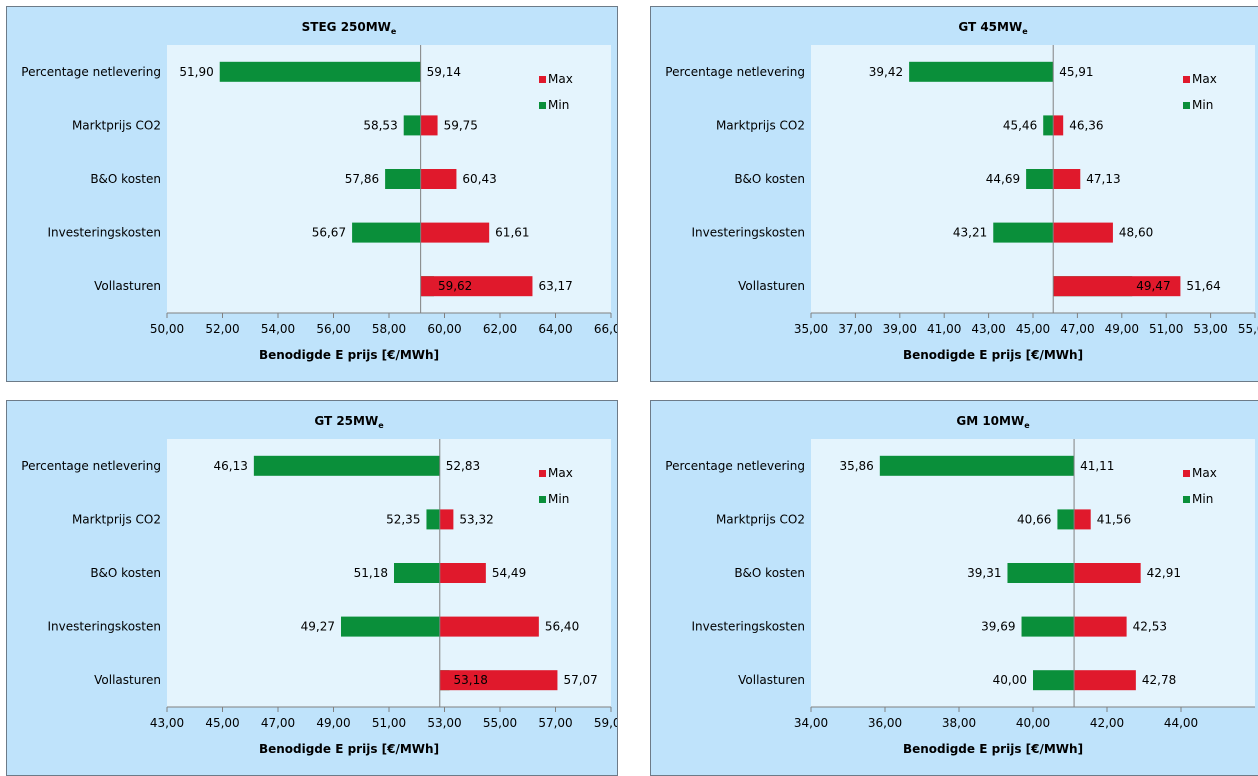 This screenshot has height=776, width=1258. What do you see at coordinates (389, 723) in the screenshot?
I see `x-tick-label: 51,00` at bounding box center [389, 723].